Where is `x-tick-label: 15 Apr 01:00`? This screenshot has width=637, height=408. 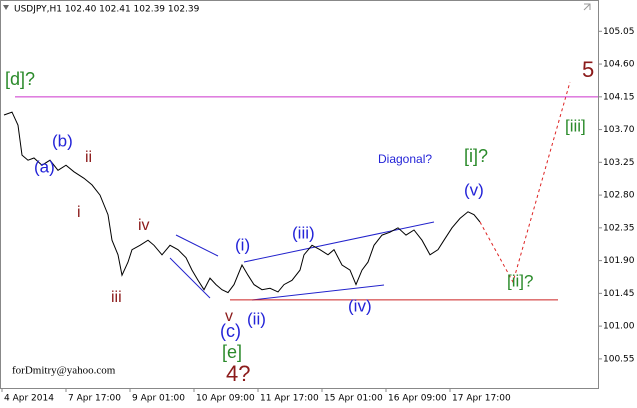
x-tick-label: 15 Apr 01:00 is located at coordinates (353, 399).